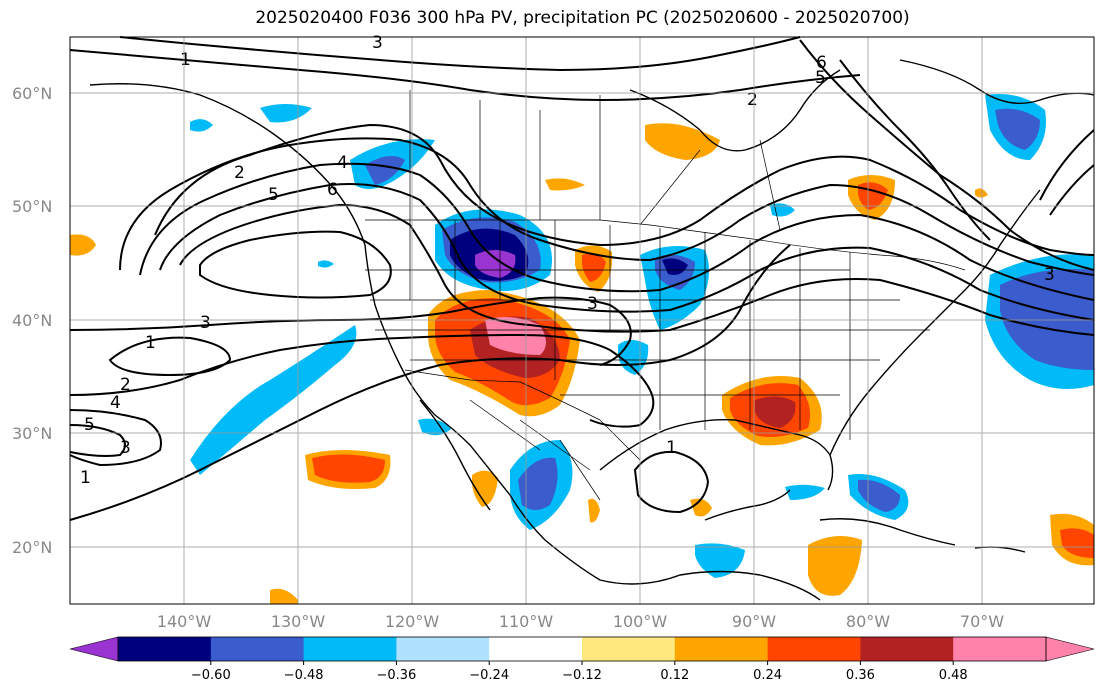 The image size is (1105, 698). What do you see at coordinates (1049, 275) in the screenshot?
I see `contour-label-3-atlantic: 3` at bounding box center [1049, 275].